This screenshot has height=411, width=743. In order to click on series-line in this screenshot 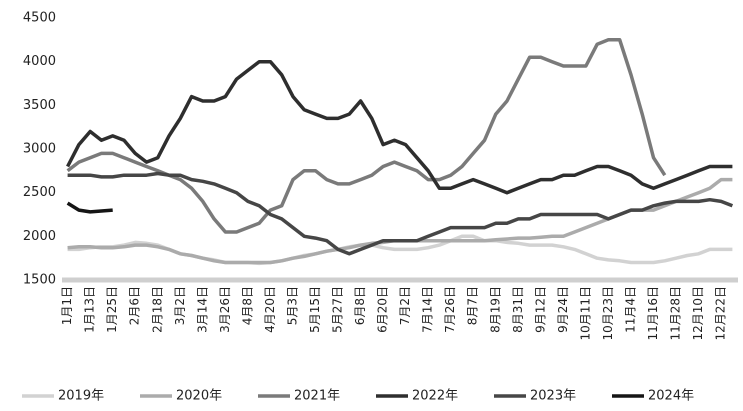, I will do `click(89, 207)`.